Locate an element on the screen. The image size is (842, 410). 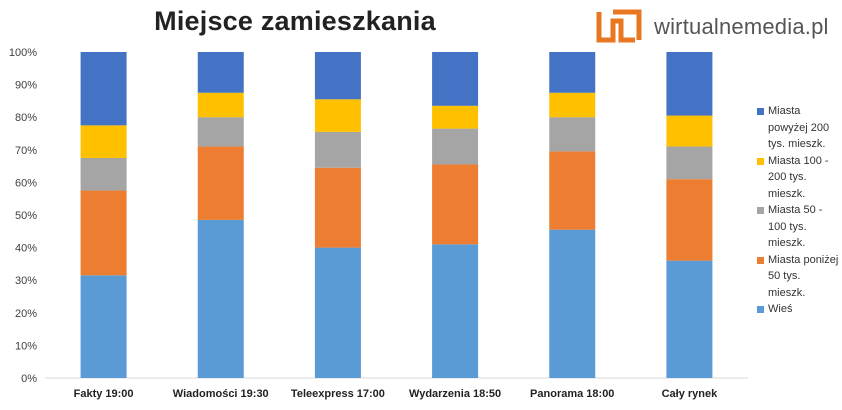
legend-item: Miasta powyżej 200 tys. mieszk. is located at coordinates (798, 128).